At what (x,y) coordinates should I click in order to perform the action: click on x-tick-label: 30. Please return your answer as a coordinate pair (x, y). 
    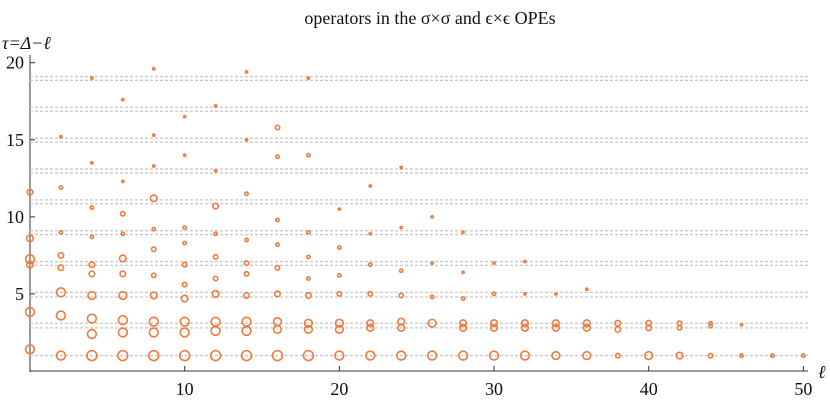
    Looking at the image, I should click on (494, 389).